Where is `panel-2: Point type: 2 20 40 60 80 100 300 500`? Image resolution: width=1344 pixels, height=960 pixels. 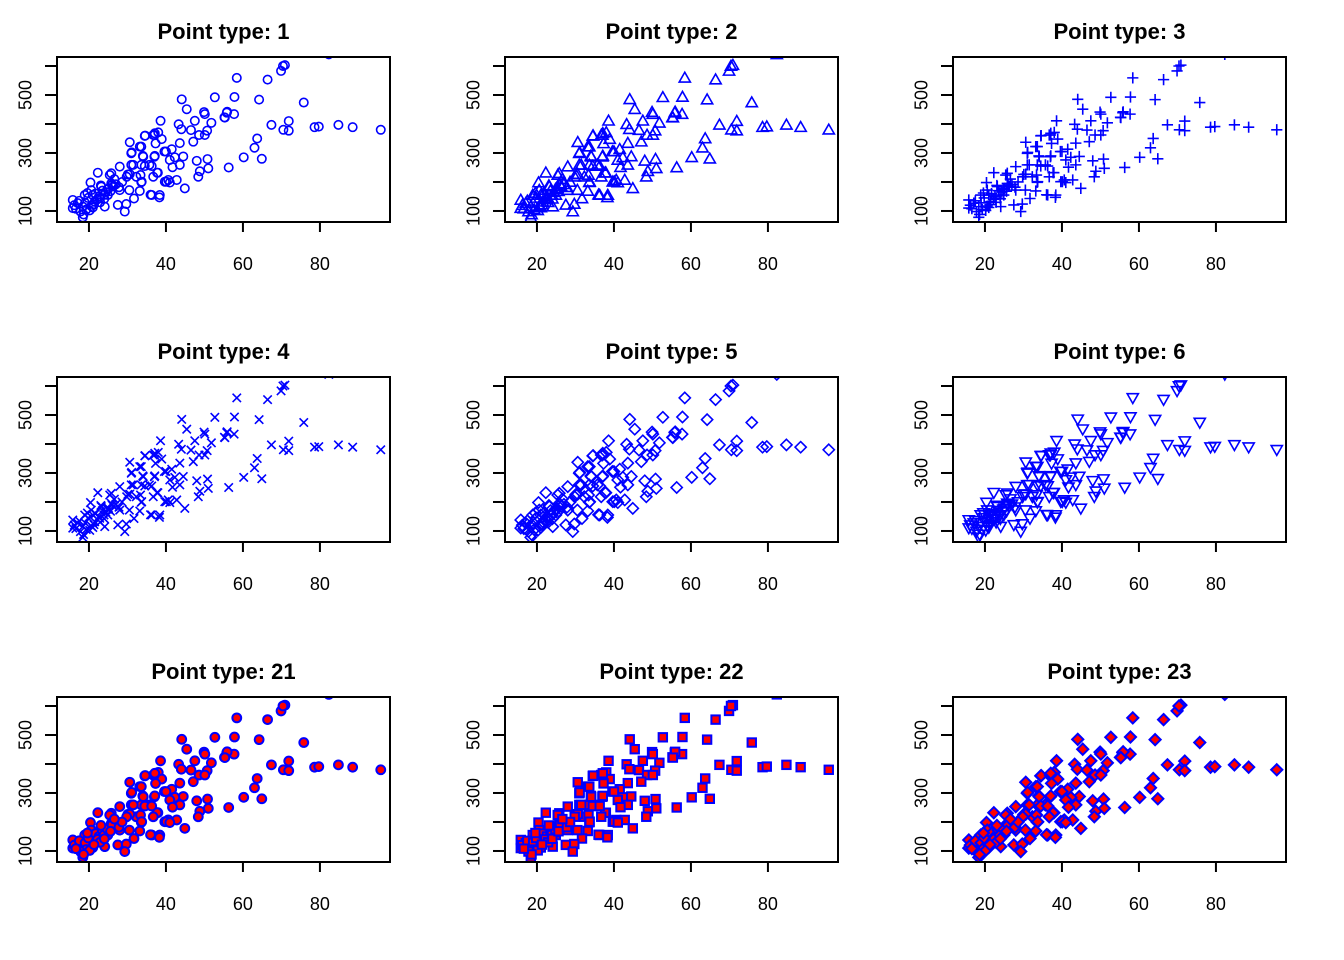
panel-2: Point type: 2 20 40 60 80 100 300 500 is located at coordinates (651, 146).